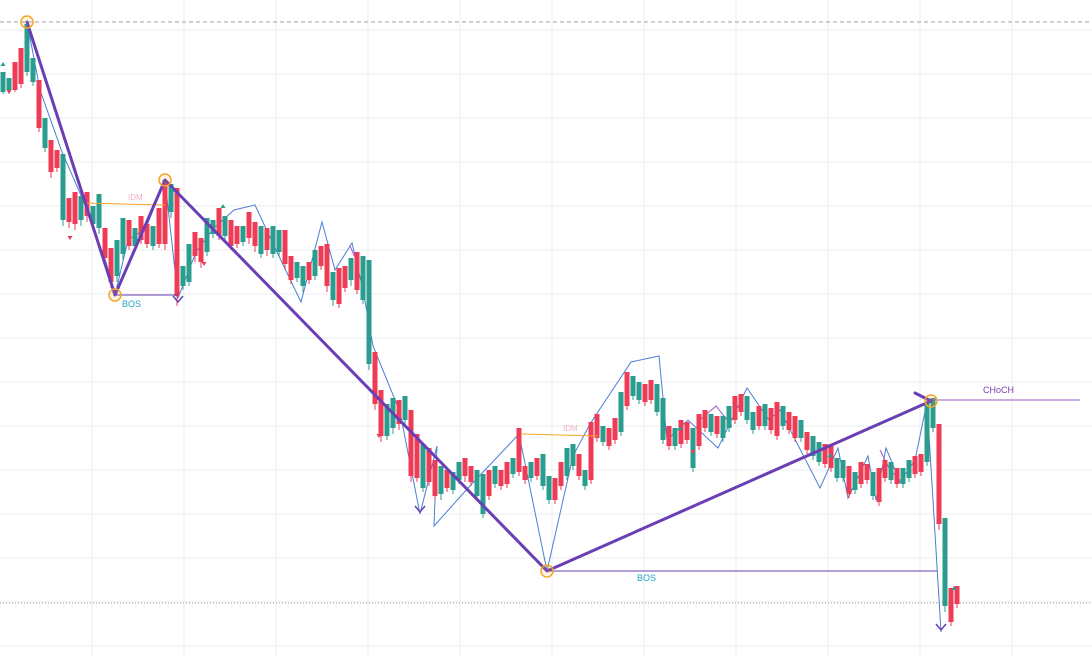 The image size is (1092, 662). I want to click on down-arrow-marker, so click(941, 627).